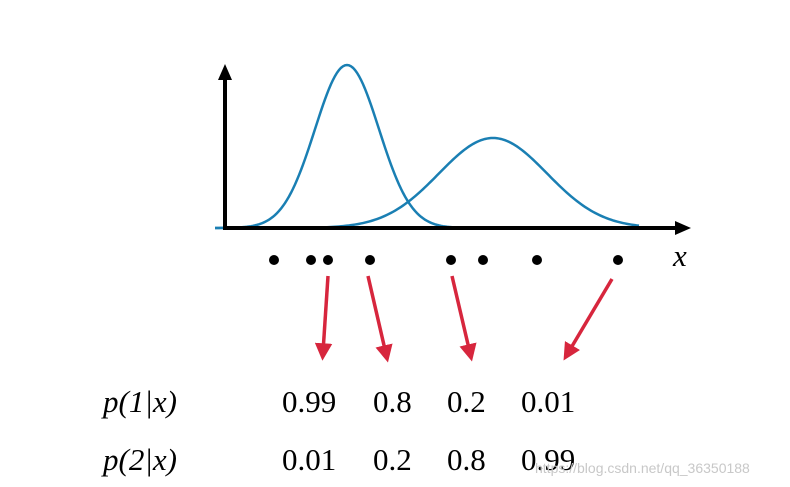 Image resolution: width=790 pixels, height=487 pixels. Describe the element at coordinates (683, 228) in the screenshot. I see `x-arrow` at that location.